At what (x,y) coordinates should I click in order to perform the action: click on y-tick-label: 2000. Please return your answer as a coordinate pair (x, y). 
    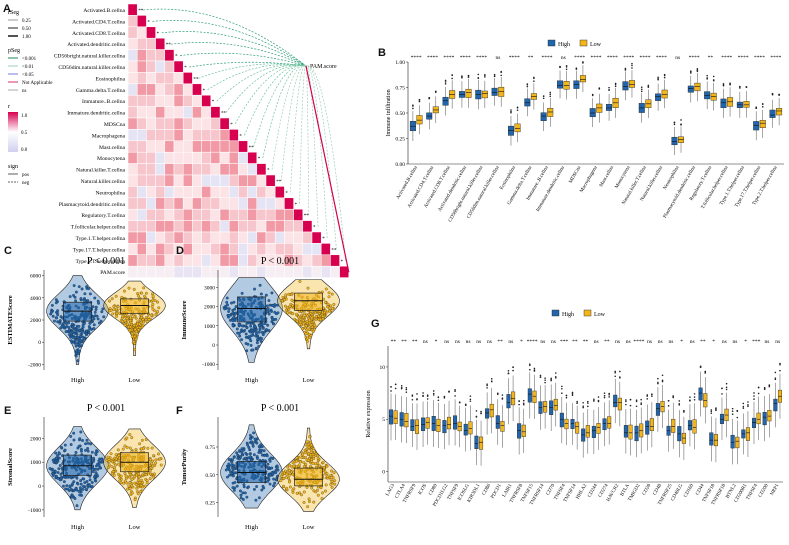
    Looking at the image, I should click on (35, 321).